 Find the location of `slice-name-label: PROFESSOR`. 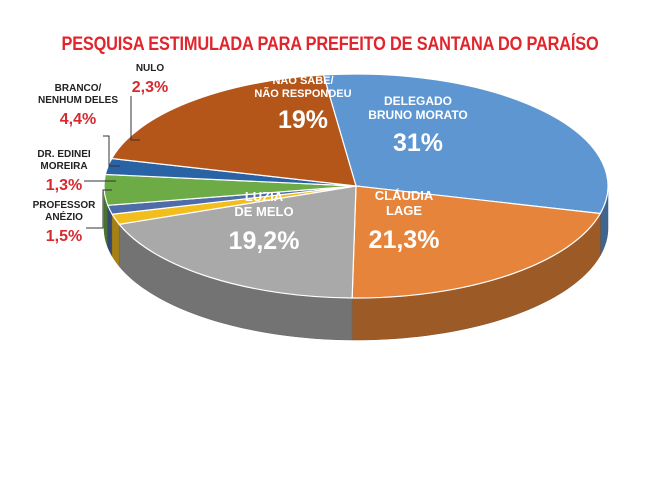

slice-name-label: PROFESSOR is located at coordinates (65, 205).